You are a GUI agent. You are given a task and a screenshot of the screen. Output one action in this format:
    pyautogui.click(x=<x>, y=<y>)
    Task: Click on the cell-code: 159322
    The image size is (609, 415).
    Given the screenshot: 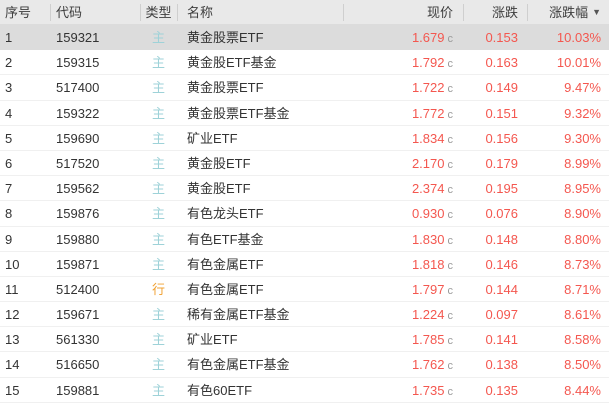 What is the action you would take?
    pyautogui.click(x=78, y=113)
    